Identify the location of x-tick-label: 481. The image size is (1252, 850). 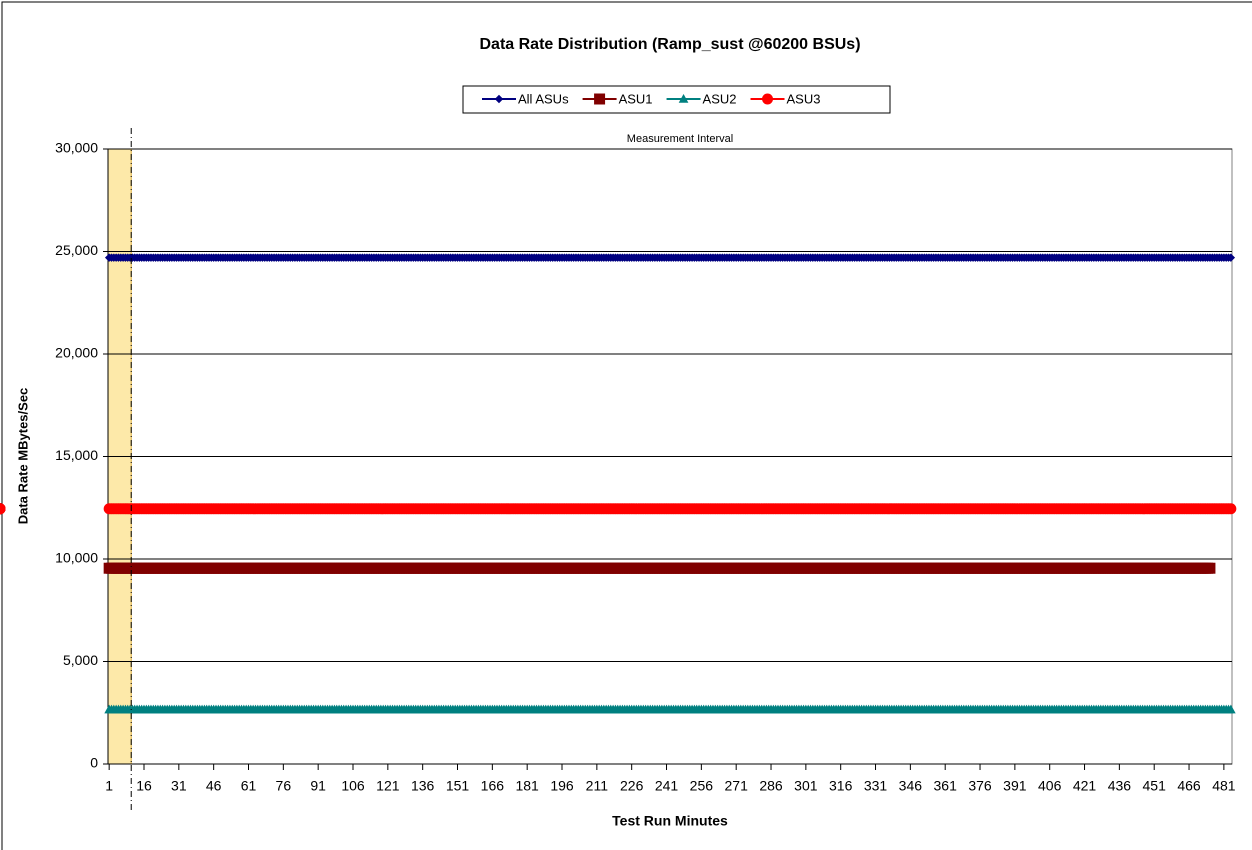
(1224, 786).